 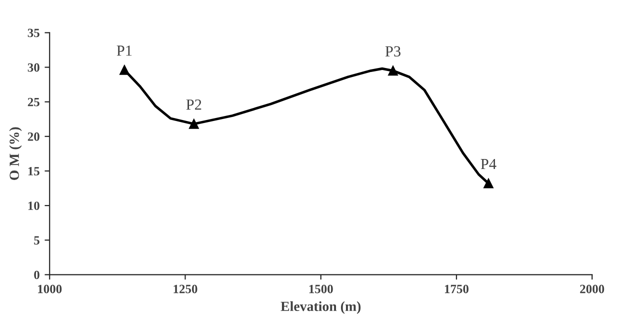 I want to click on y-tick-label: 15, so click(x=34, y=171).